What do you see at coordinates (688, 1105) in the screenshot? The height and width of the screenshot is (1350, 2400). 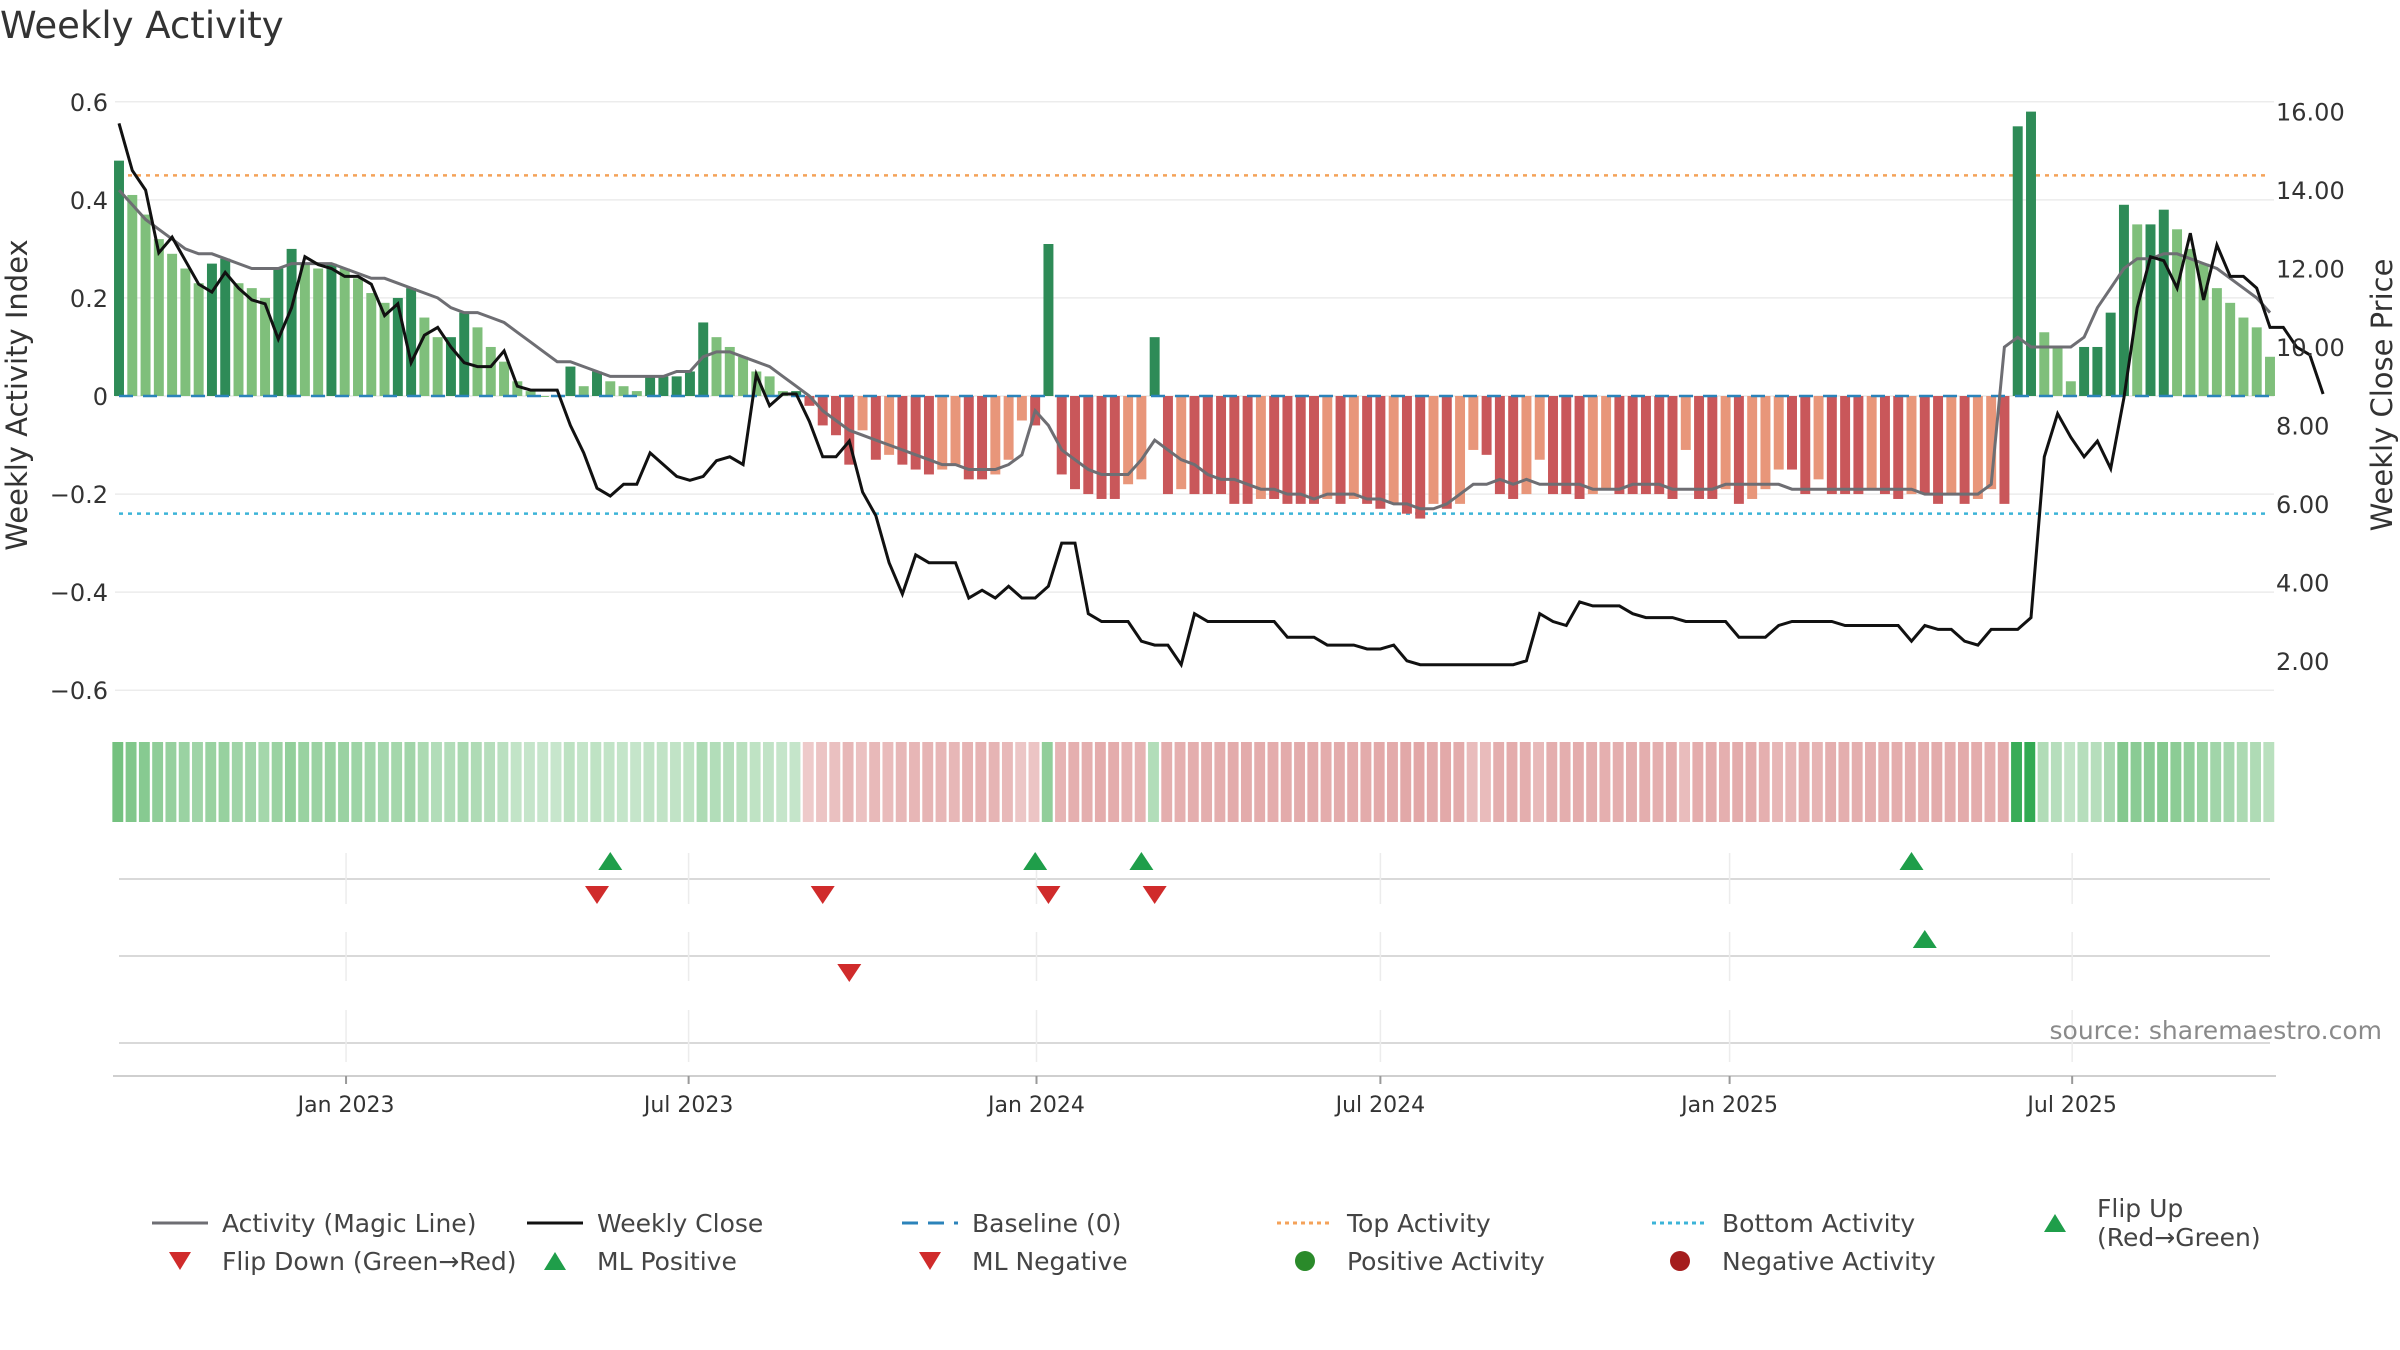 I see `x-tick-label: Jul 2023` at bounding box center [688, 1105].